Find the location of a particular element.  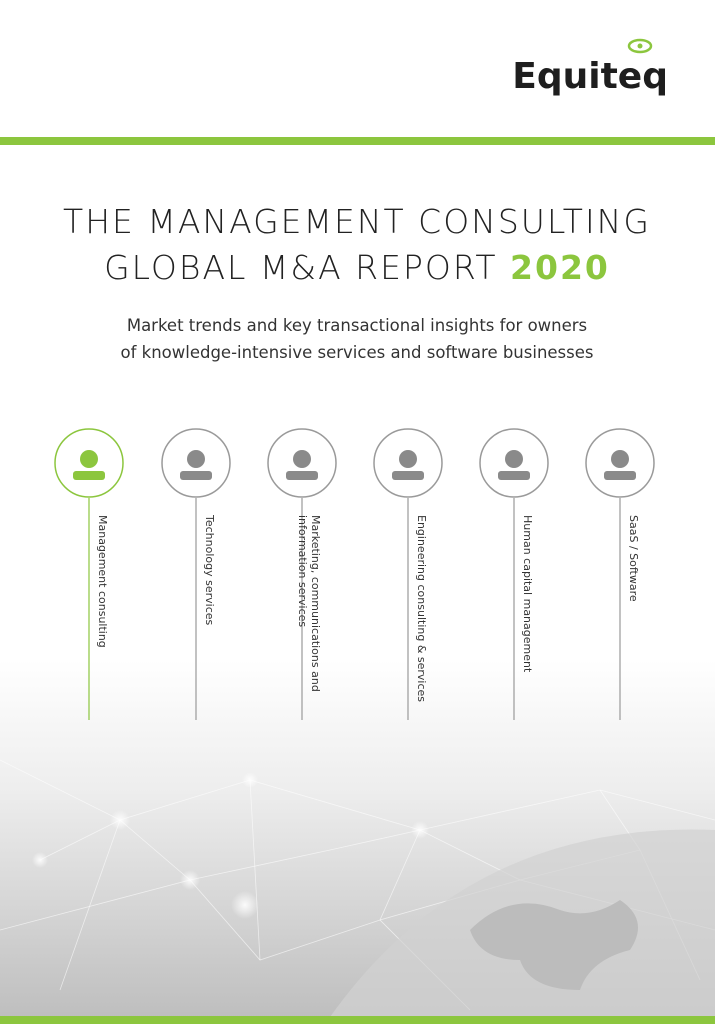

logo: Equiteq is located at coordinates (590, 67).